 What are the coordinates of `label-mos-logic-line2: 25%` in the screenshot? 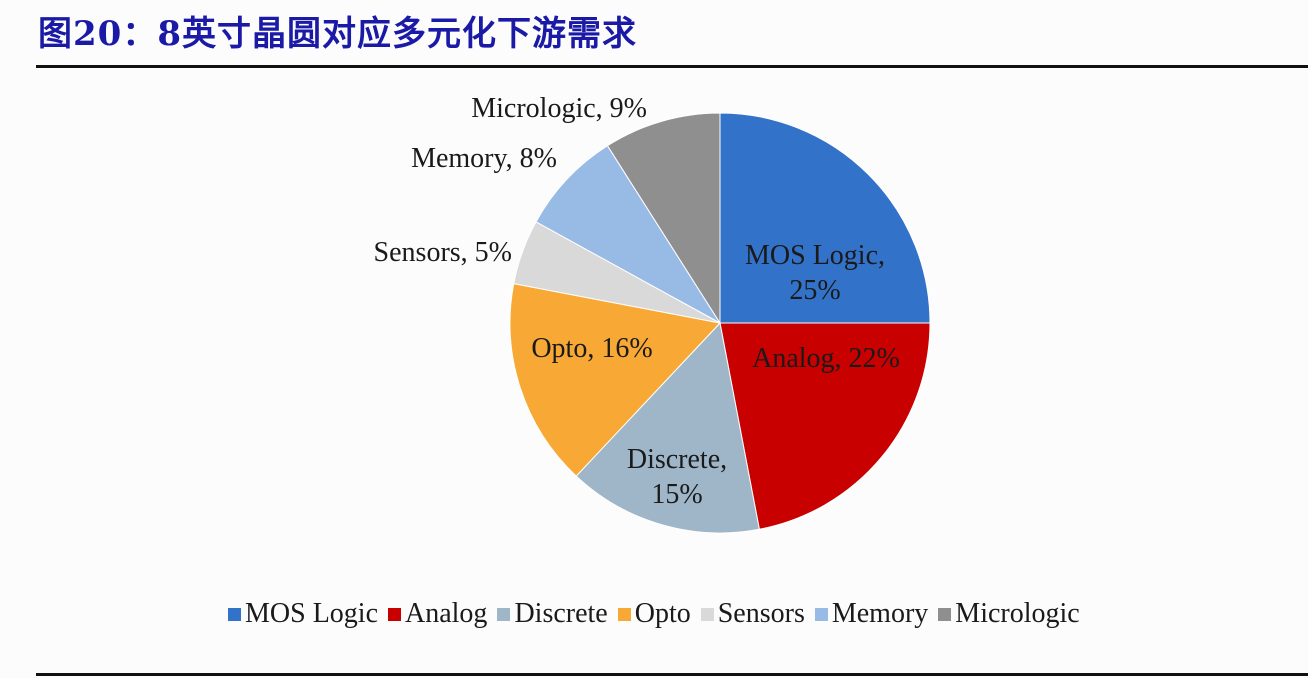 It's located at (814, 290).